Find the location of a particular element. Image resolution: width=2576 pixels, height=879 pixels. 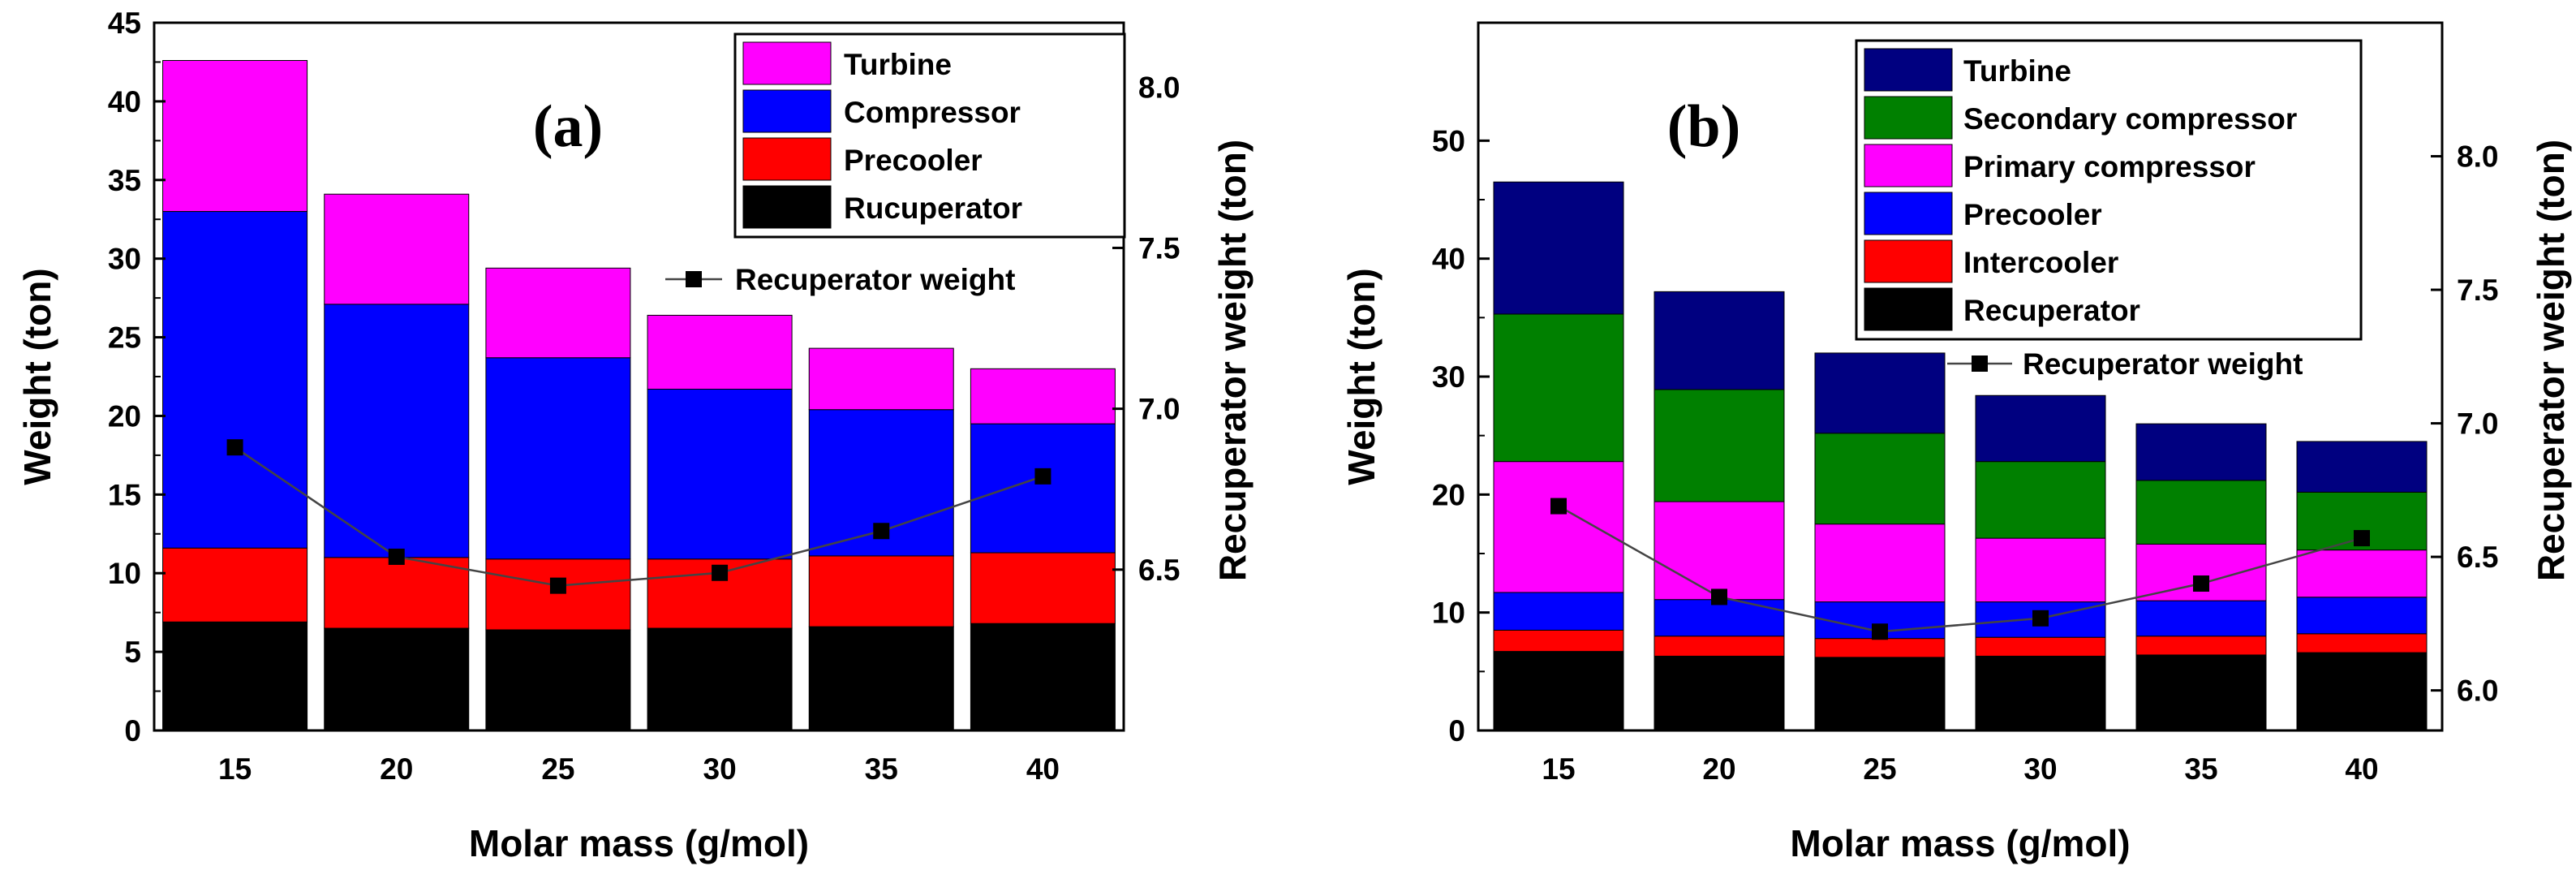

y-tick-label: 20 is located at coordinates (1448, 494).